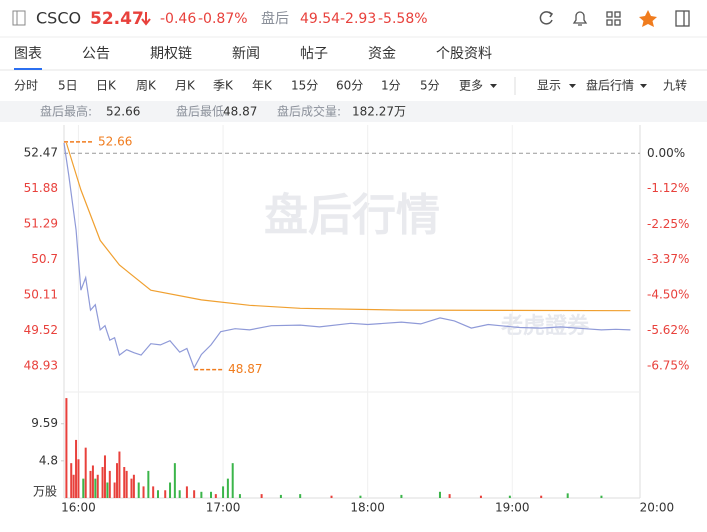 The image size is (707, 532). I want to click on bell-icon, so click(580, 18).